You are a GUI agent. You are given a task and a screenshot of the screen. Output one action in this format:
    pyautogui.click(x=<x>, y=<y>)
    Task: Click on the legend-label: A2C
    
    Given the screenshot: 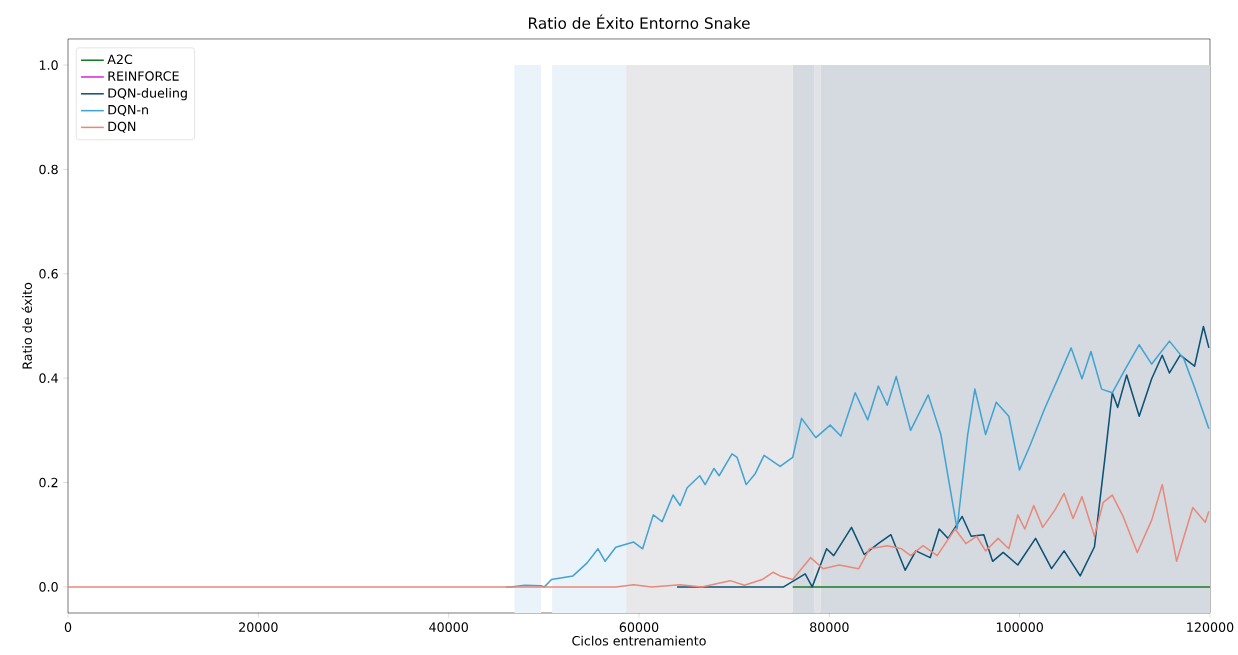 What is the action you would take?
    pyautogui.click(x=120, y=59)
    